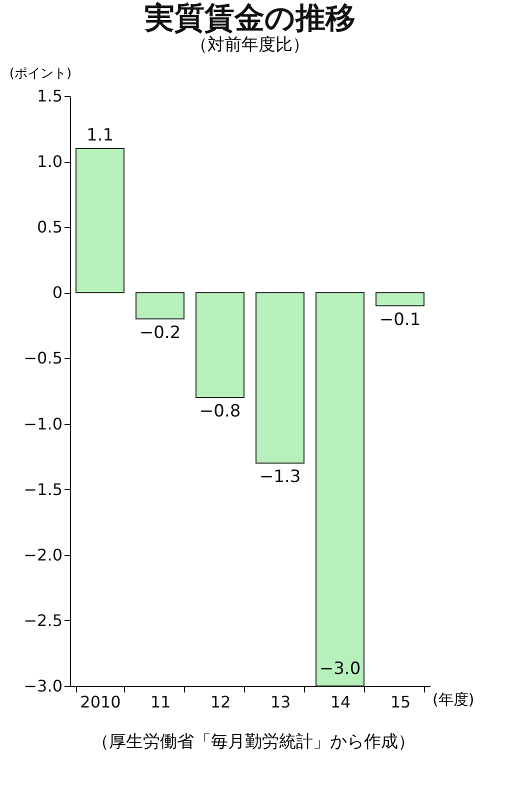 The width and height of the screenshot is (507, 802). What do you see at coordinates (400, 320) in the screenshot?
I see `data-label: −0.1` at bounding box center [400, 320].